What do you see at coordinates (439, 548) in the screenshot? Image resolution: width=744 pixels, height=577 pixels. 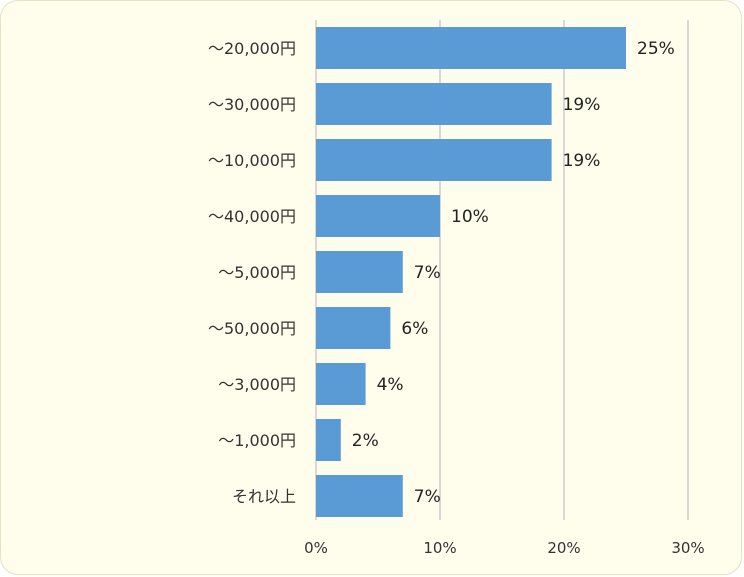 I see `x-tick-label: 10%` at bounding box center [439, 548].